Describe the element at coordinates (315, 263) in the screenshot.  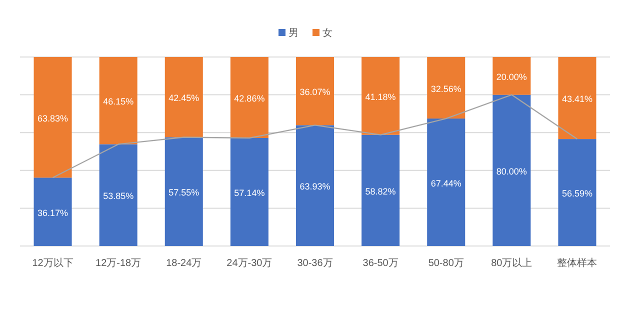
I see `x-tick-label: 30-36万` at that location.